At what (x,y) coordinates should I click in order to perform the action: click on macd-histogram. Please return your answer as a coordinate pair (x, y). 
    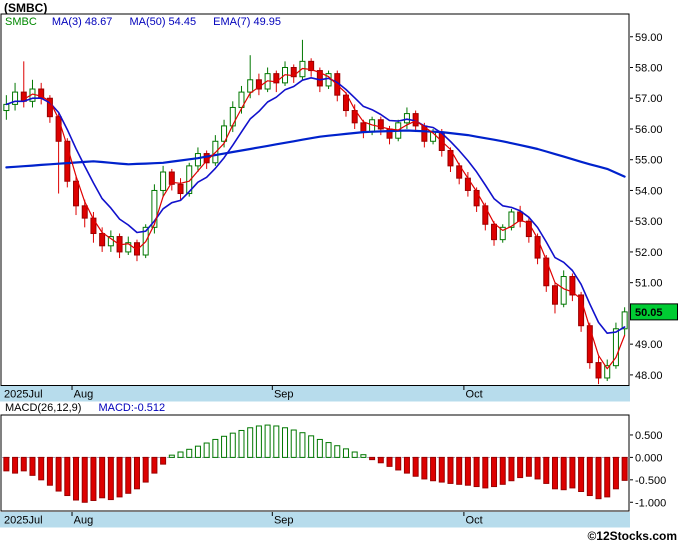
    Looking at the image, I should click on (315, 463).